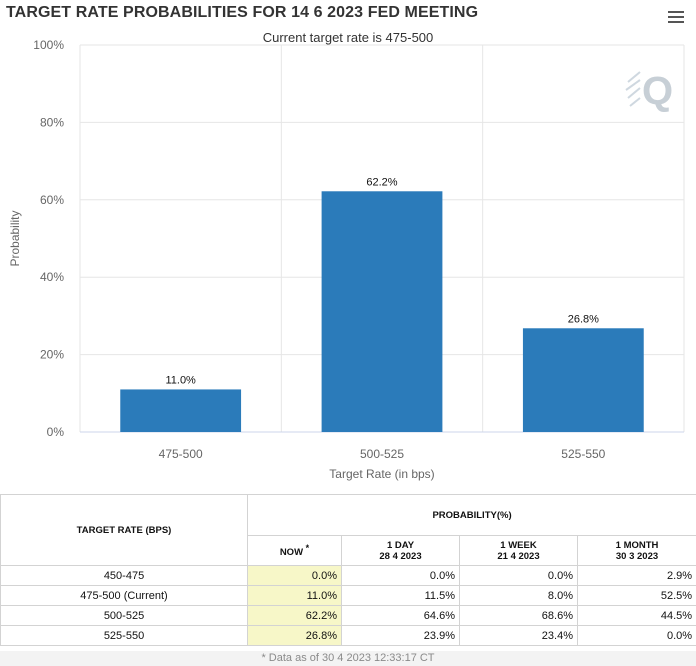 The height and width of the screenshot is (666, 696). What do you see at coordinates (348, 658) in the screenshot?
I see `data-timestamp-footnote: * Data as of 30 4 2023 12:33:17 CT` at bounding box center [348, 658].